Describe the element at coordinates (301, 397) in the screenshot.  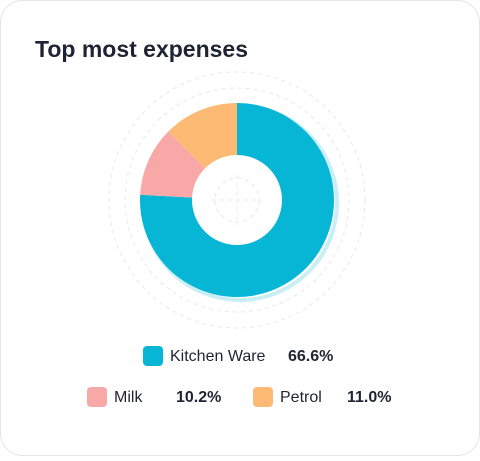
I see `legend-label: Petrol` at that location.